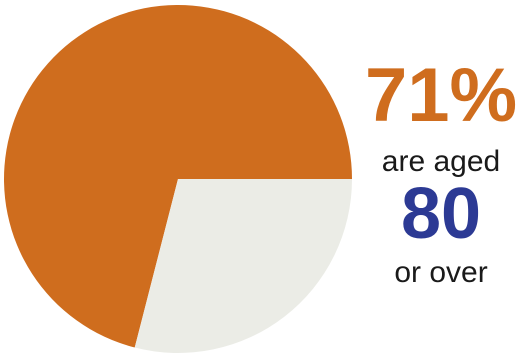  What do you see at coordinates (441, 161) in the screenshot?
I see `callout-line-1: are aged` at bounding box center [441, 161].